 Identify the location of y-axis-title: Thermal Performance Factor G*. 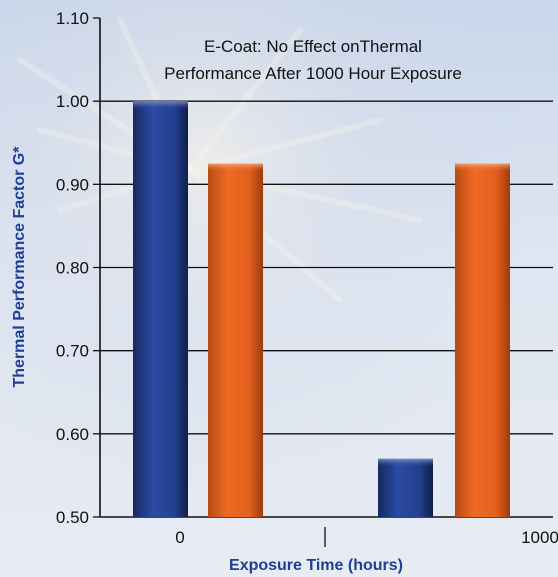
(19, 267).